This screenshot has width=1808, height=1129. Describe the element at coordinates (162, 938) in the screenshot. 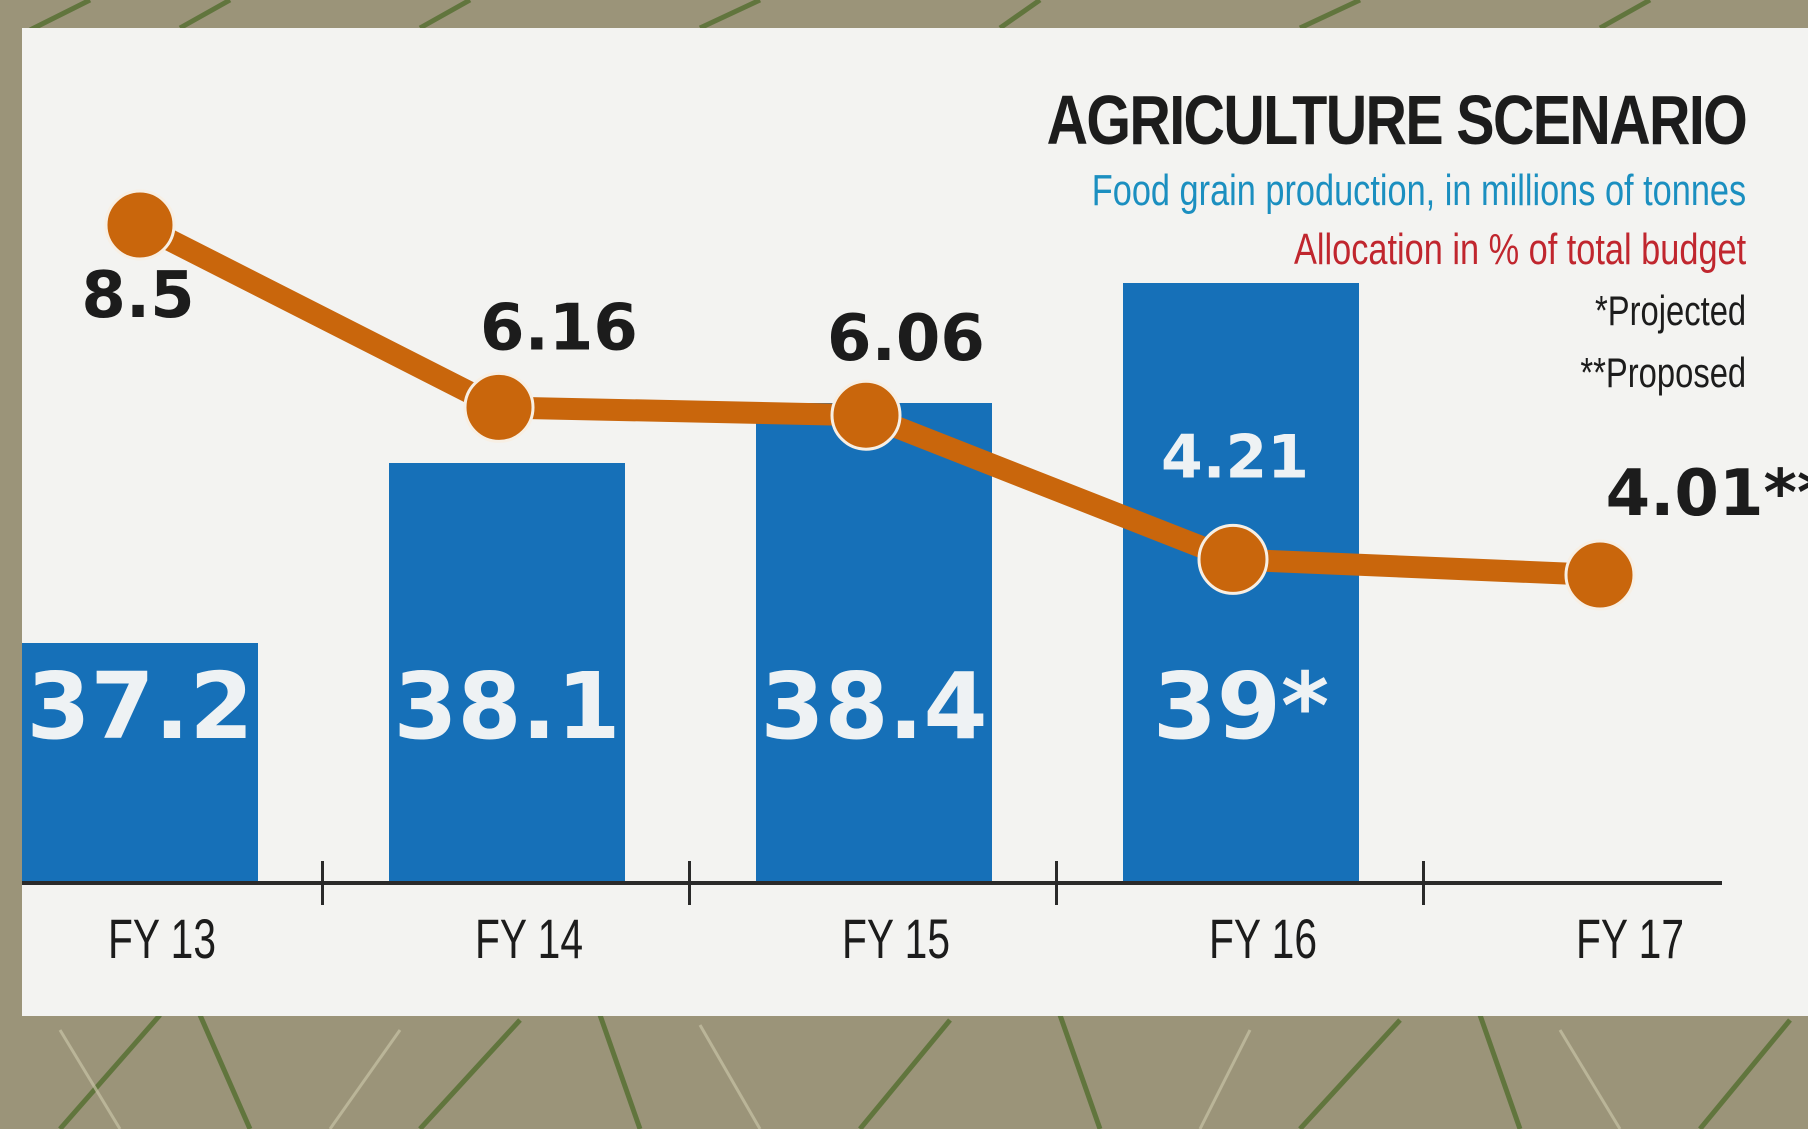

I see `x-tick-label: FY 13` at that location.